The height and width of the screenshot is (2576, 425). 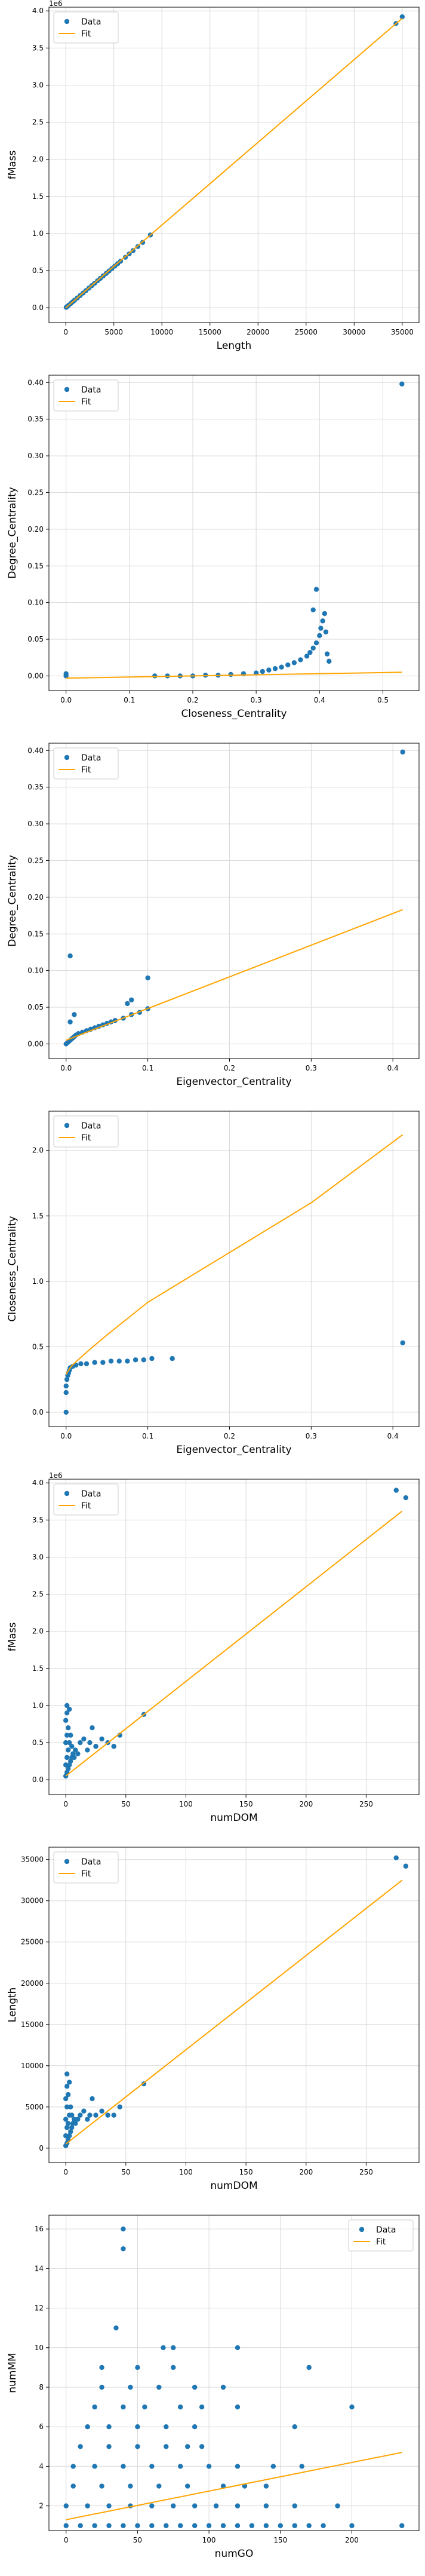 I want to click on x-tick-label: 200, so click(x=306, y=2172).